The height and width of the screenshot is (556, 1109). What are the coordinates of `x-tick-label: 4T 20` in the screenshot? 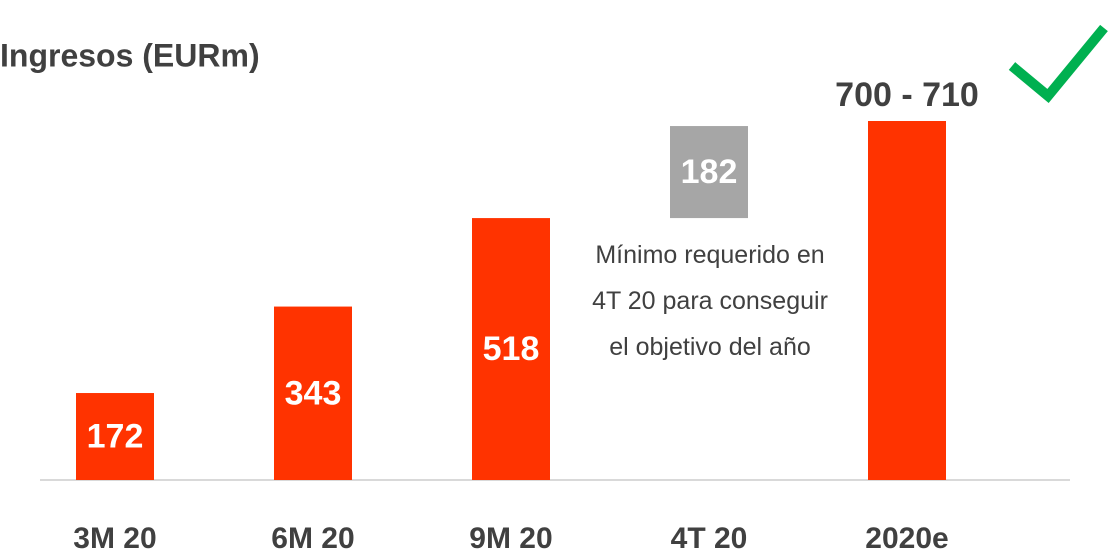 It's located at (709, 538).